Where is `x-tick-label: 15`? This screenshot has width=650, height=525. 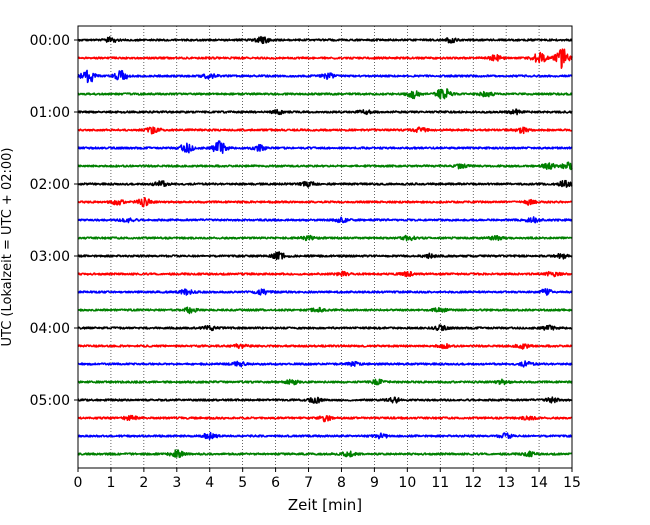
x-tick-label: 15 is located at coordinates (572, 483).